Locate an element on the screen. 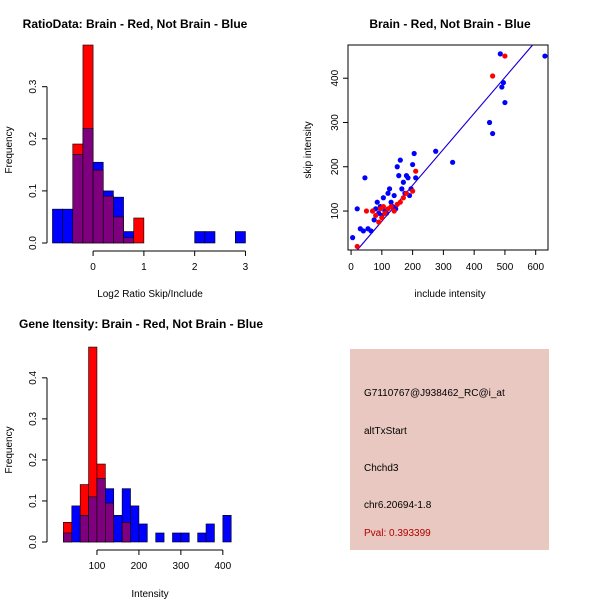  y-tick-label-200: 200 is located at coordinates (335, 166).